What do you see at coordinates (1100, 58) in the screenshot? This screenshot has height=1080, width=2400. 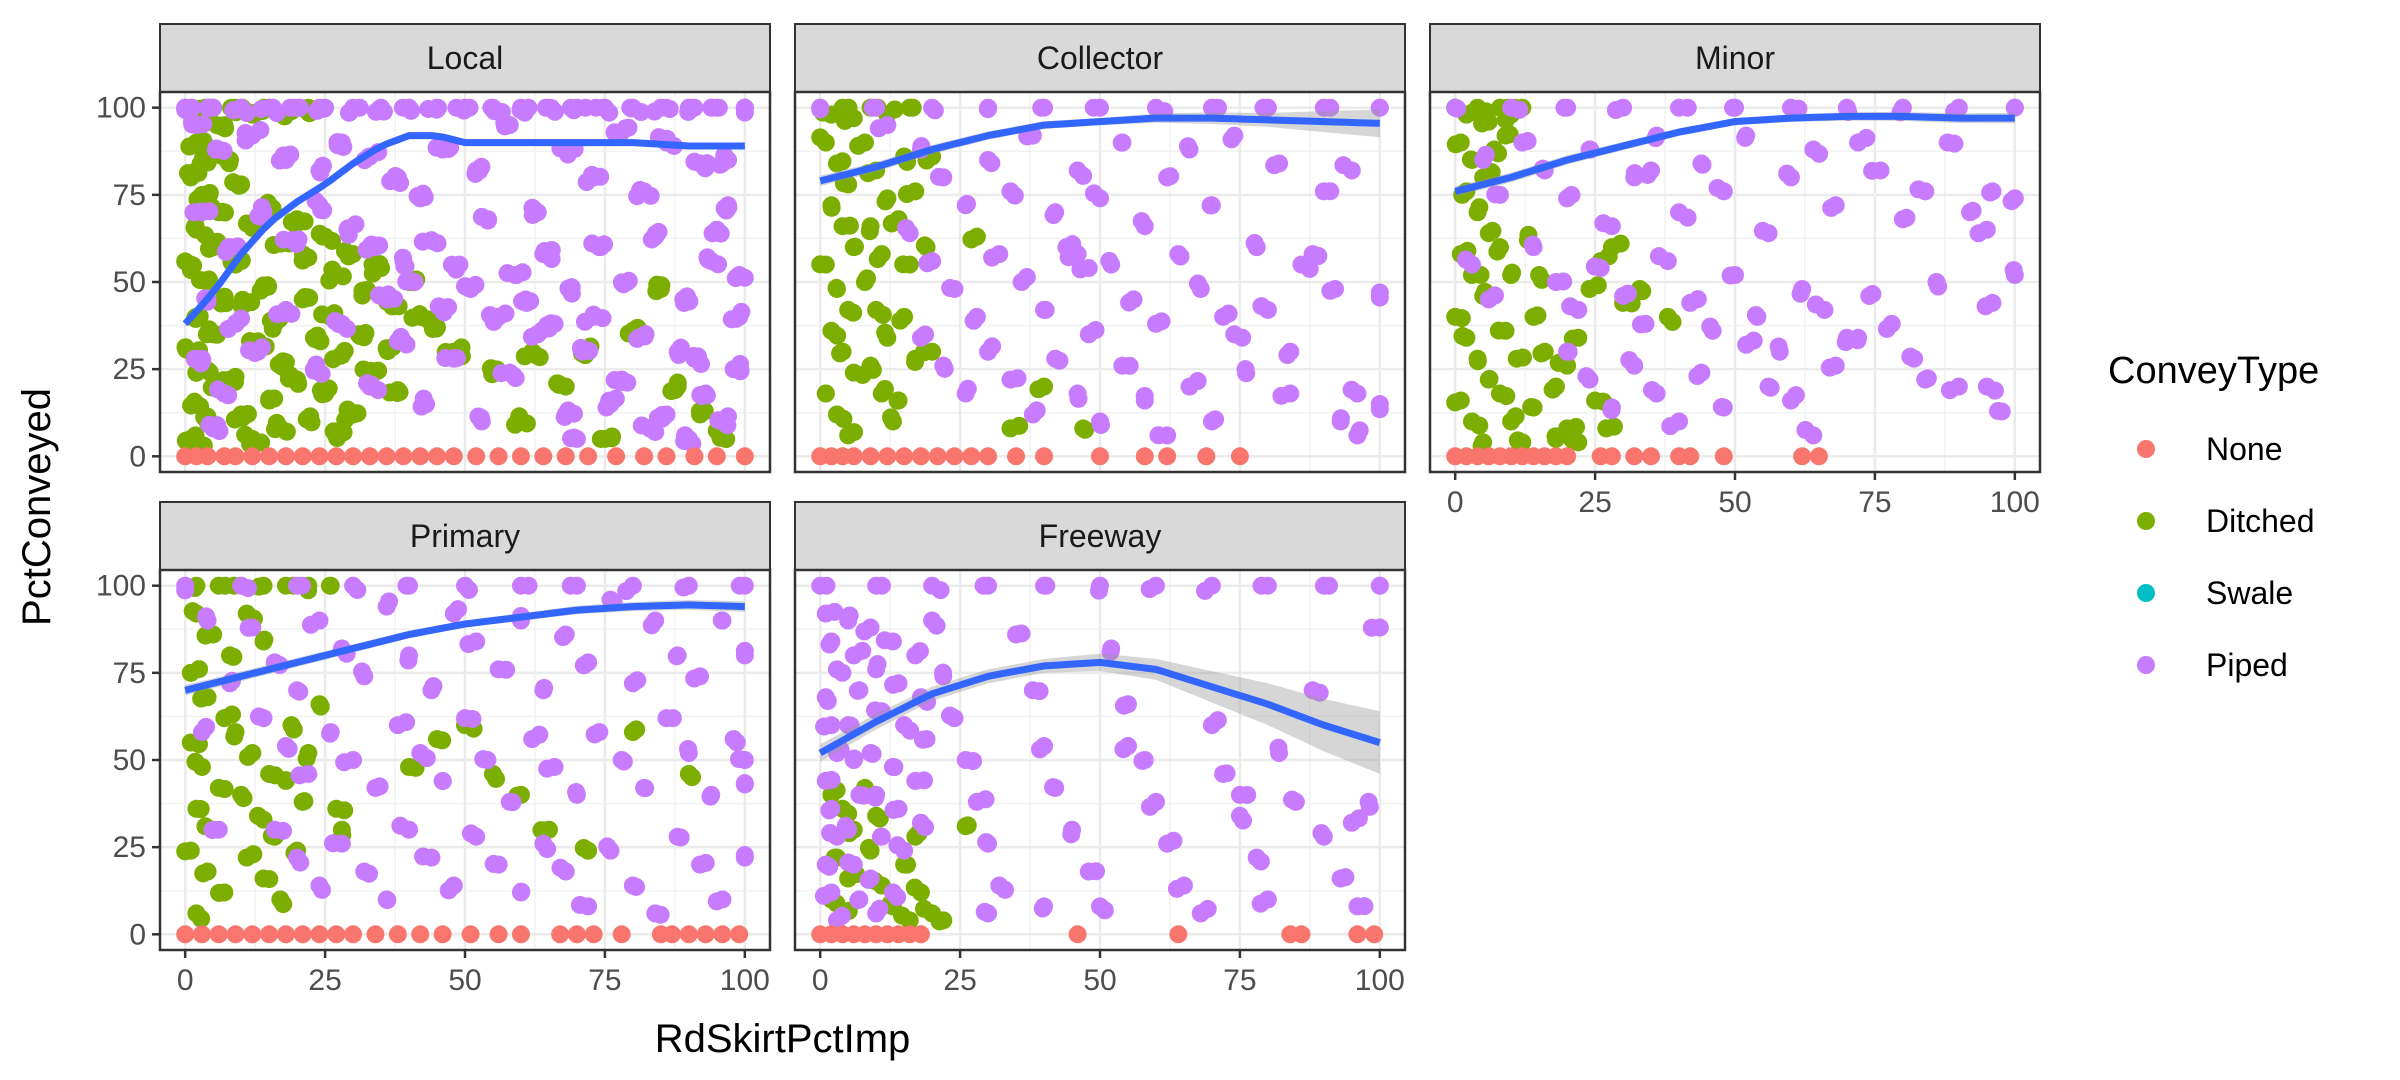 I see `facet-strip-label: Collector` at bounding box center [1100, 58].